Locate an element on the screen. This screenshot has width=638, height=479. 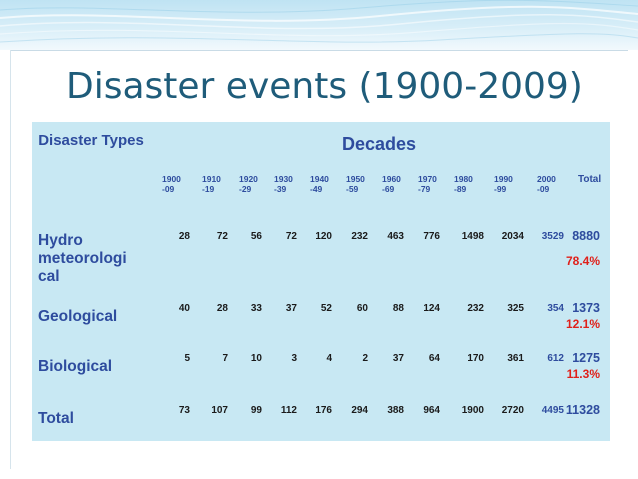
table-cell: 294 is located at coordinates (359, 410).